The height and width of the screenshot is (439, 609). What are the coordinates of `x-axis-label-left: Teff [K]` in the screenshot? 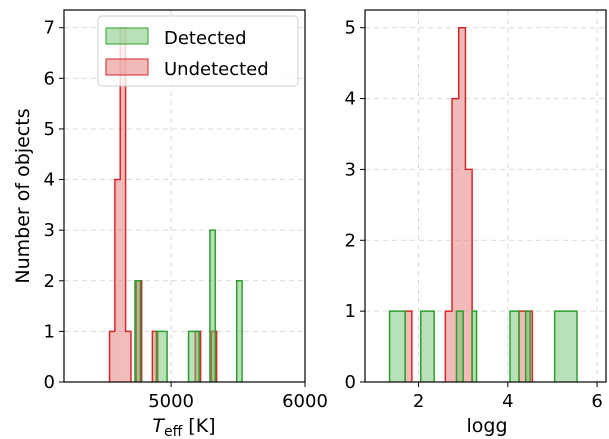 It's located at (183, 427).